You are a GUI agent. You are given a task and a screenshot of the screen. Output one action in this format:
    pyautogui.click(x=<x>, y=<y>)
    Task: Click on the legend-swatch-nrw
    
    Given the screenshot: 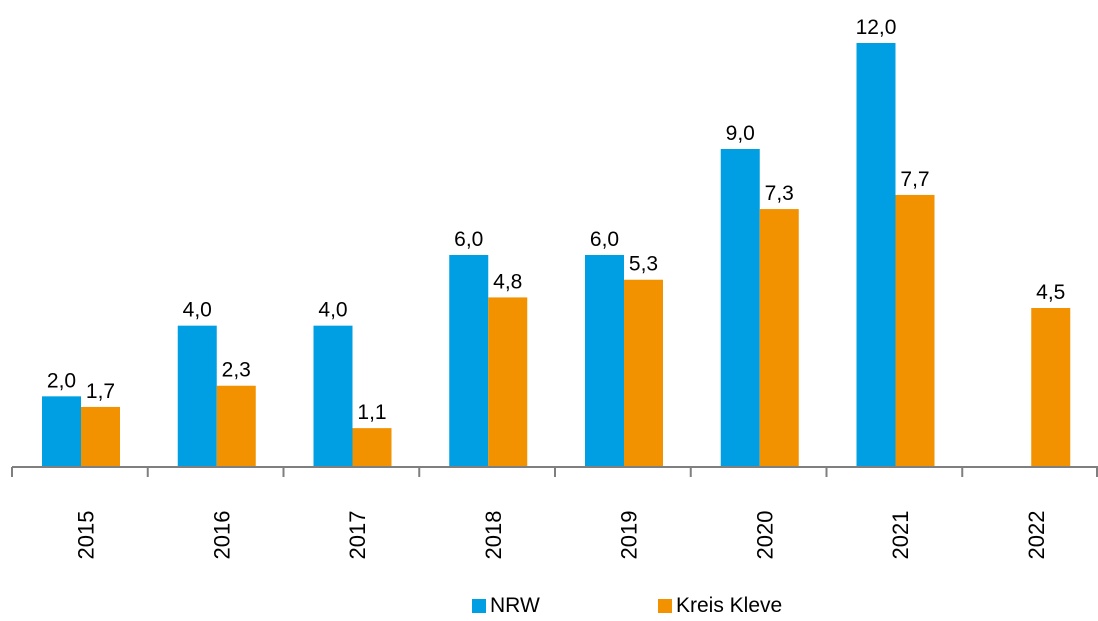 What is the action you would take?
    pyautogui.click(x=479, y=606)
    